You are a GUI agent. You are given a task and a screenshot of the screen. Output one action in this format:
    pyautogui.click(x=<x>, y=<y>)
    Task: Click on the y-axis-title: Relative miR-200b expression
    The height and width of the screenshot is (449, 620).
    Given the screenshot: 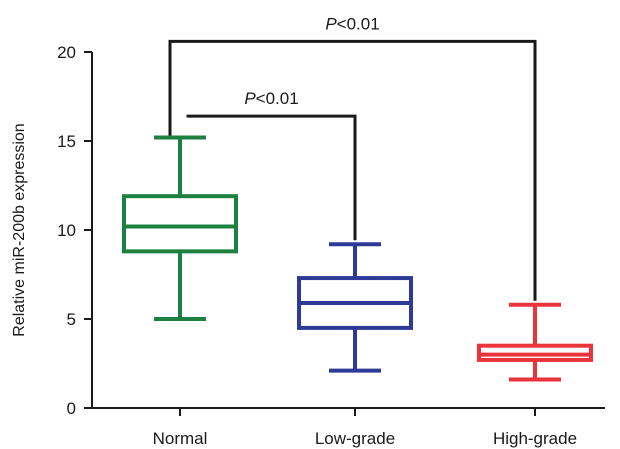 What is the action you would take?
    pyautogui.click(x=19, y=229)
    